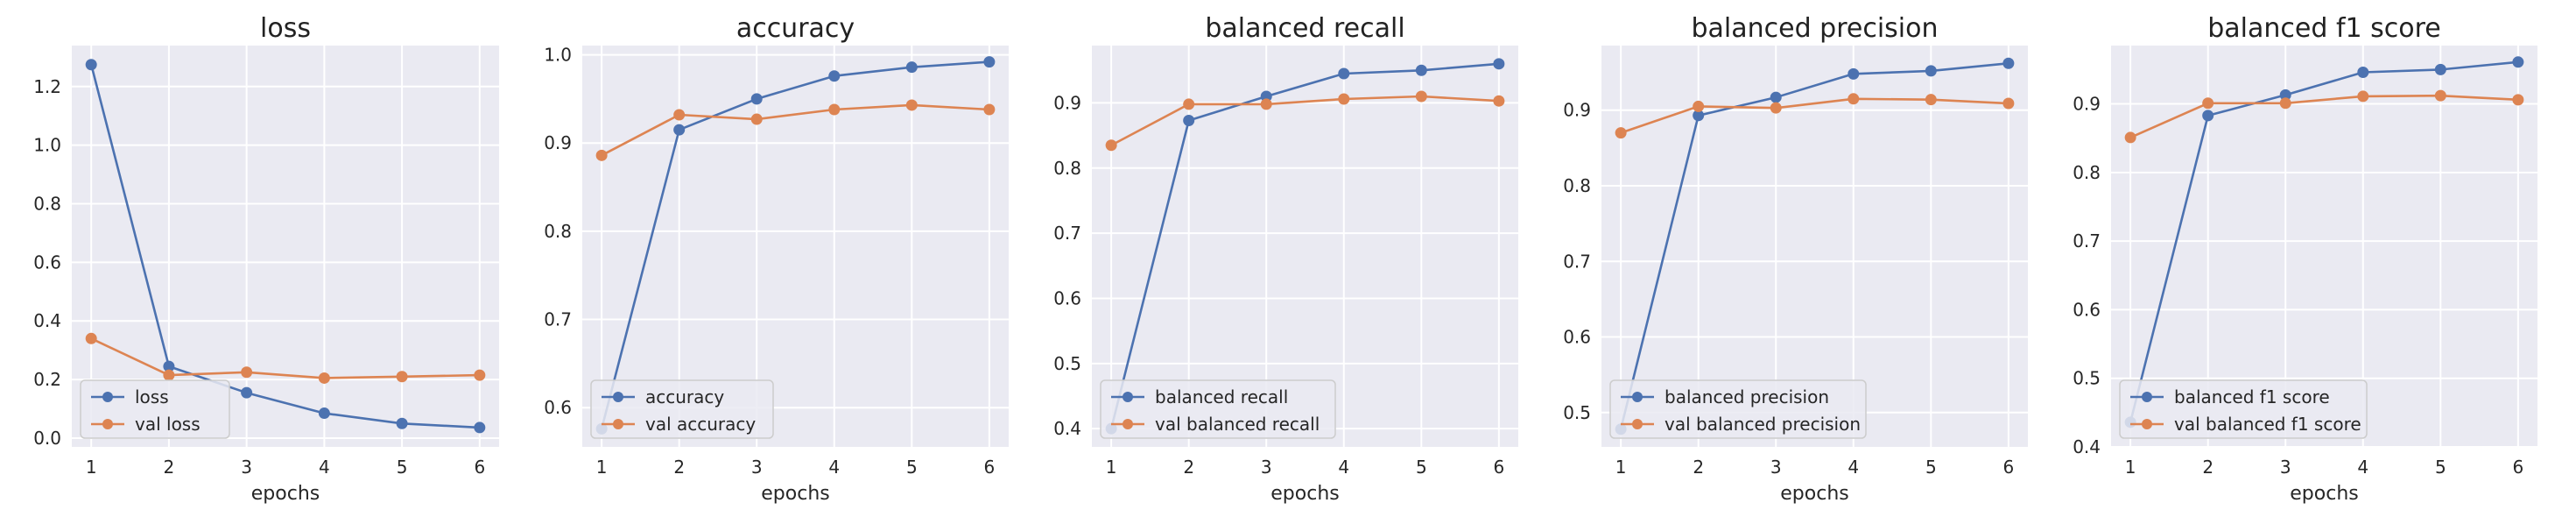  I want to click on legend-label: accuracy, so click(684, 396).